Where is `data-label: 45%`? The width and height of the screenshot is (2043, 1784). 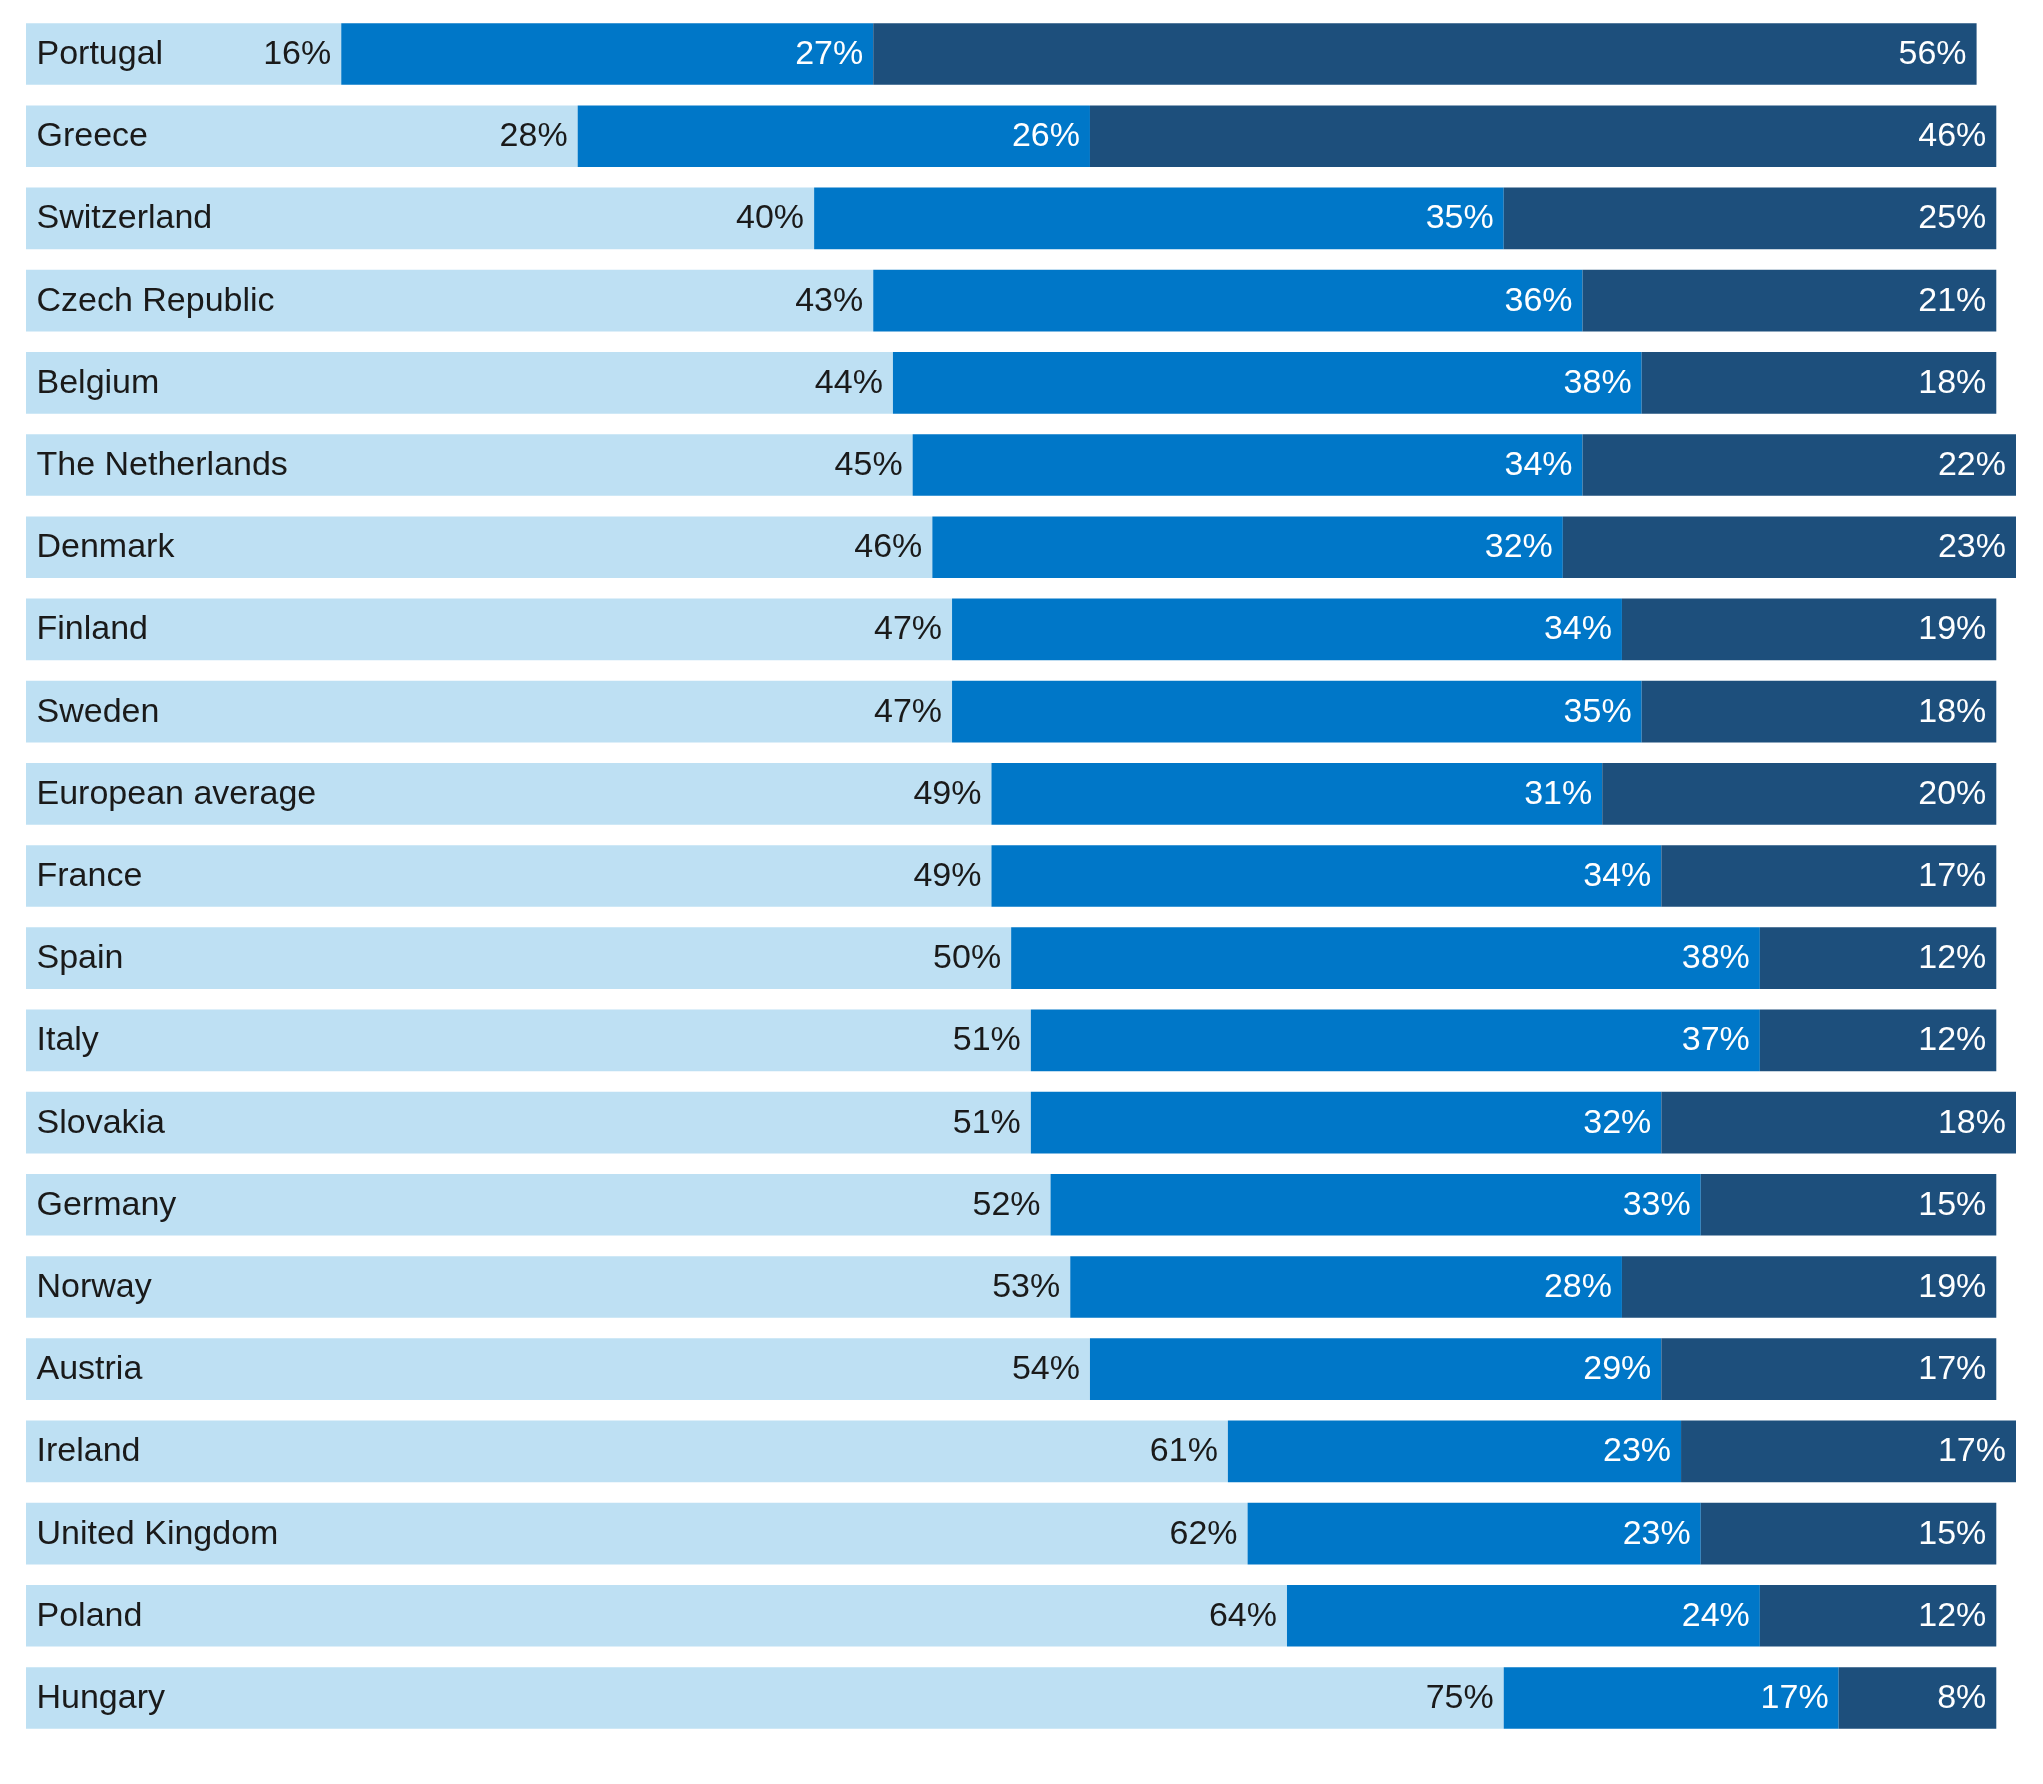 data-label: 45% is located at coordinates (868, 463).